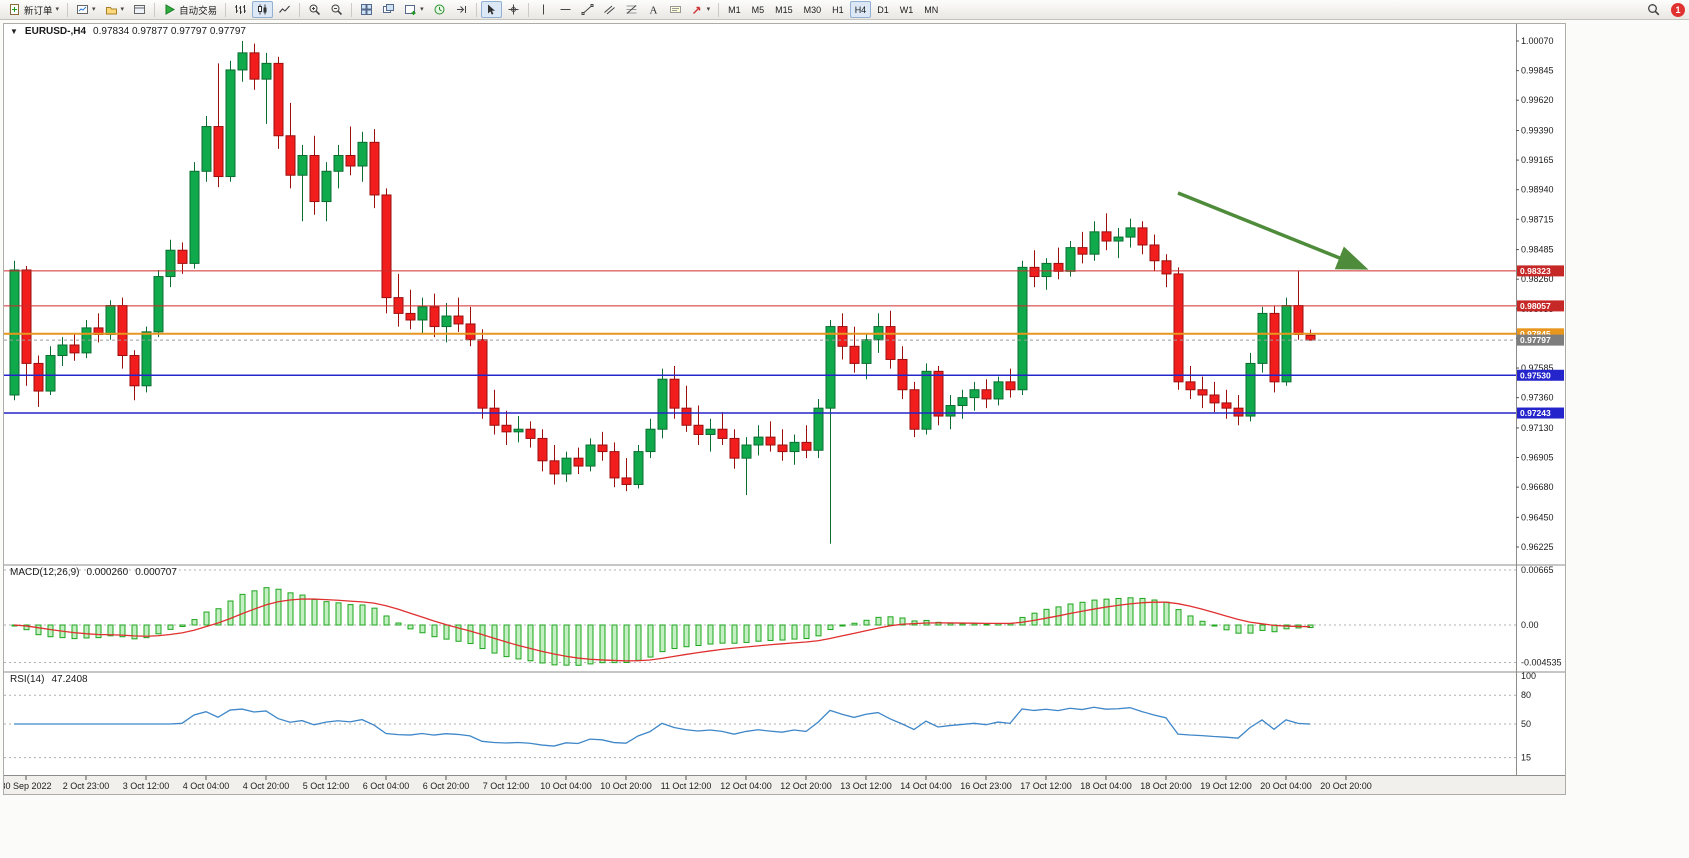  What do you see at coordinates (587, 9) in the screenshot?
I see `trendline-button` at bounding box center [587, 9].